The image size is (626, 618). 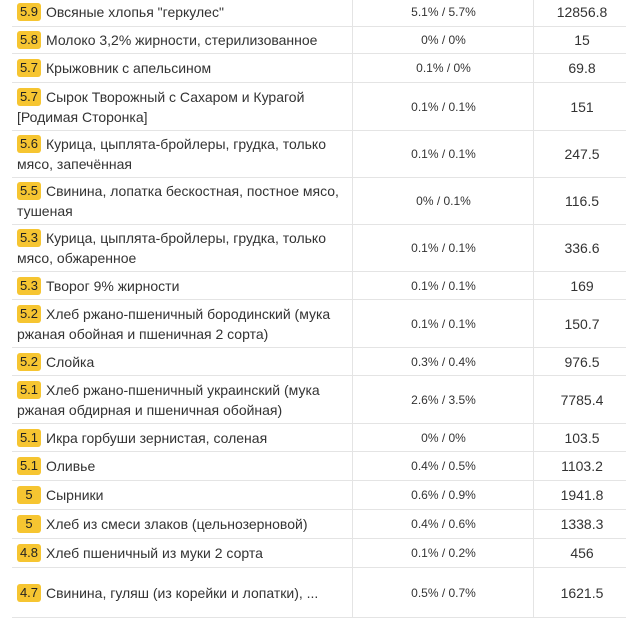 I want to click on ratio-cell: 0% / 0.1%, so click(x=443, y=201).